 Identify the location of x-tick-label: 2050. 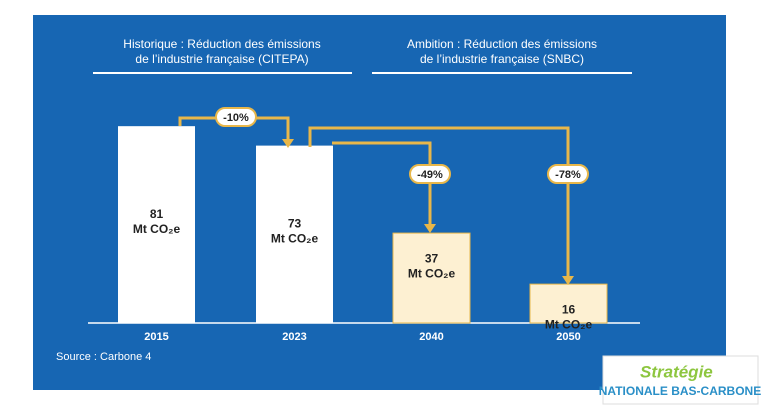
(568, 337).